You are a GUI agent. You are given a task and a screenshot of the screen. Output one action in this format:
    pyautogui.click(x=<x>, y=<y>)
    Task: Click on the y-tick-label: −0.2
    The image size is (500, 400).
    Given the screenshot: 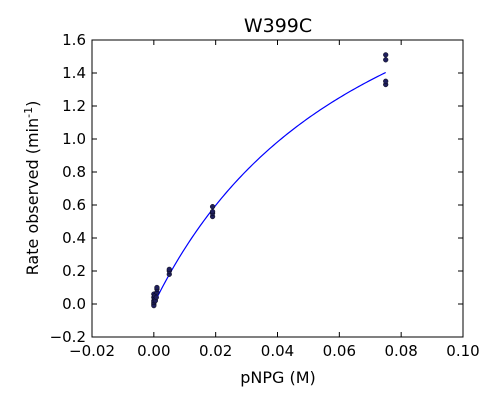 What is the action you would take?
    pyautogui.click(x=68, y=337)
    